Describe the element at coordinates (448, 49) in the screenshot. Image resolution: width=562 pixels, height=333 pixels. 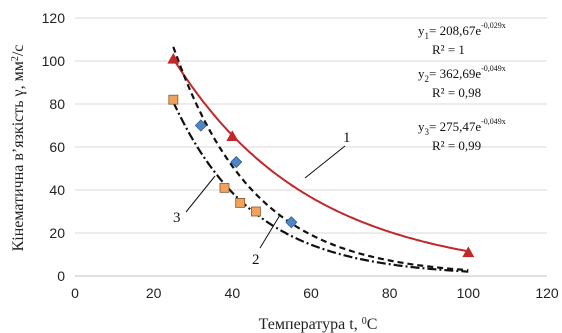
I see `svg-text: R² = 1` at that location.